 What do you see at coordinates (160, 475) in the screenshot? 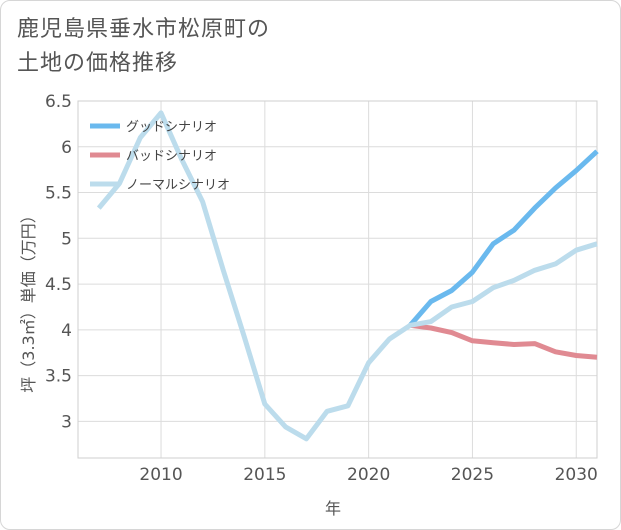
I see `x-tick-label: 2010` at bounding box center [160, 475].